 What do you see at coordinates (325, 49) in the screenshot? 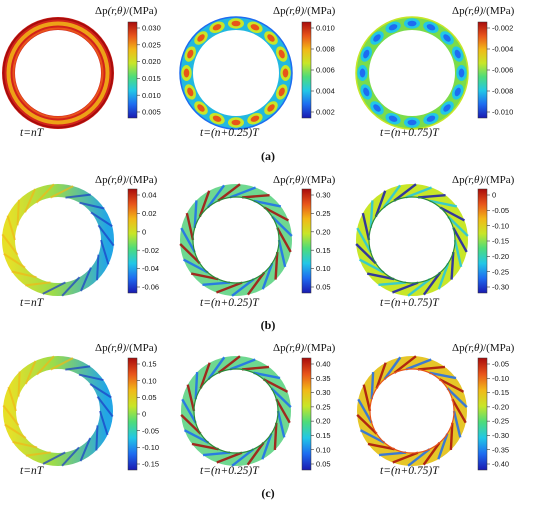
I see `colorbar-tick-label: 0.008` at bounding box center [325, 49].